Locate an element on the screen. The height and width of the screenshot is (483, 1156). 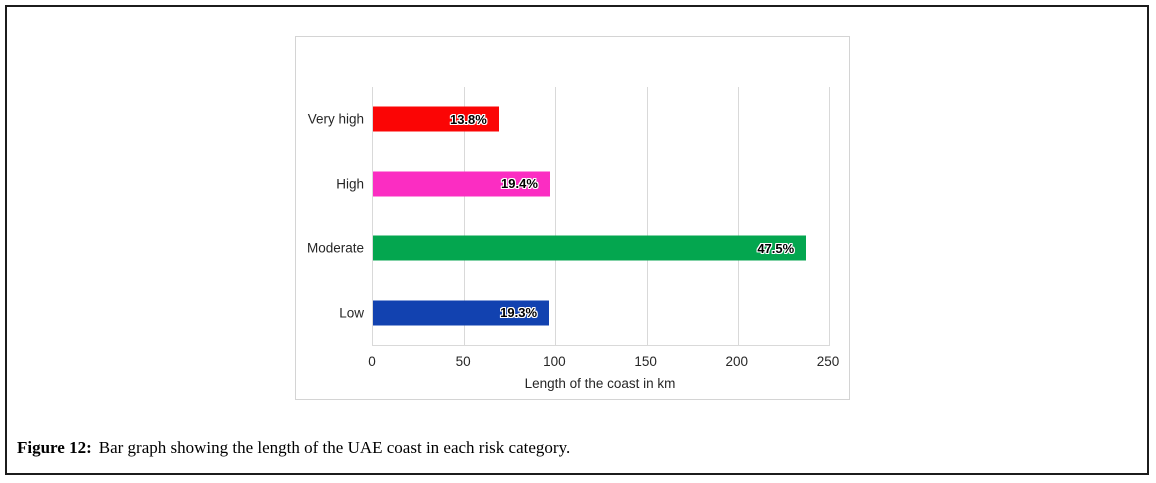
bar-high: 19.4% is located at coordinates (461, 184).